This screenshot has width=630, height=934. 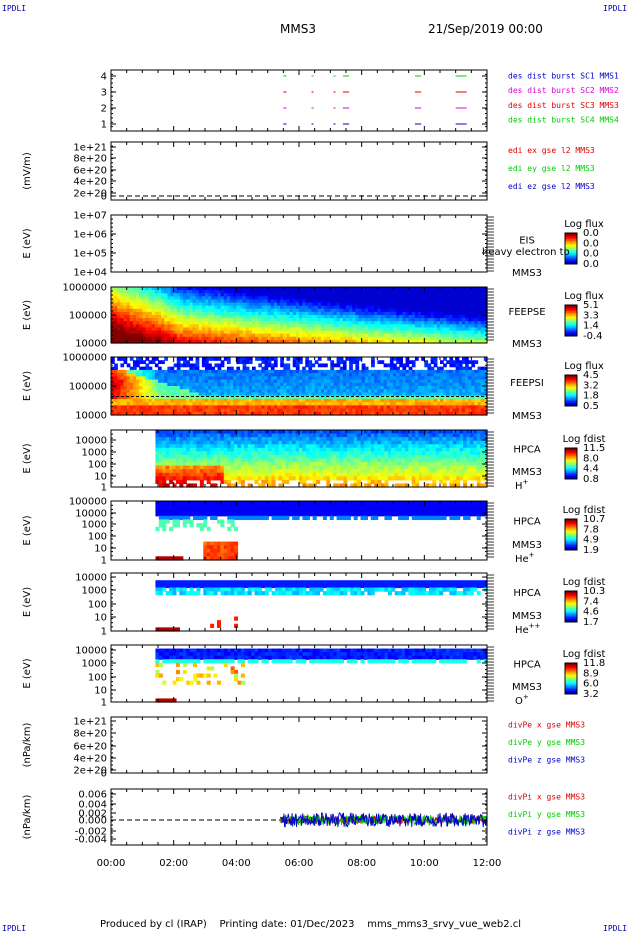 I want to click on panel-frame, so click(x=299, y=171).